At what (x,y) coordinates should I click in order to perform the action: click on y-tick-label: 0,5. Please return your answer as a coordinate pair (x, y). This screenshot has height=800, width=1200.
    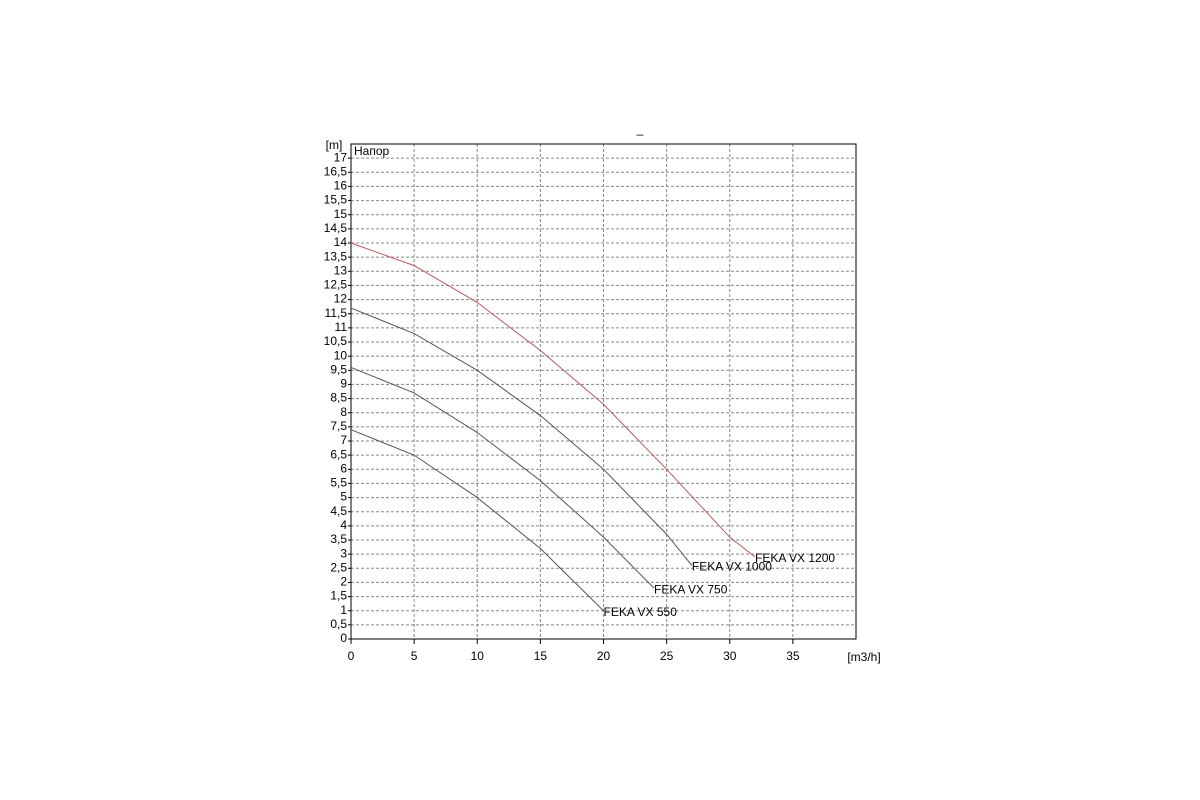
    Looking at the image, I should click on (338, 624).